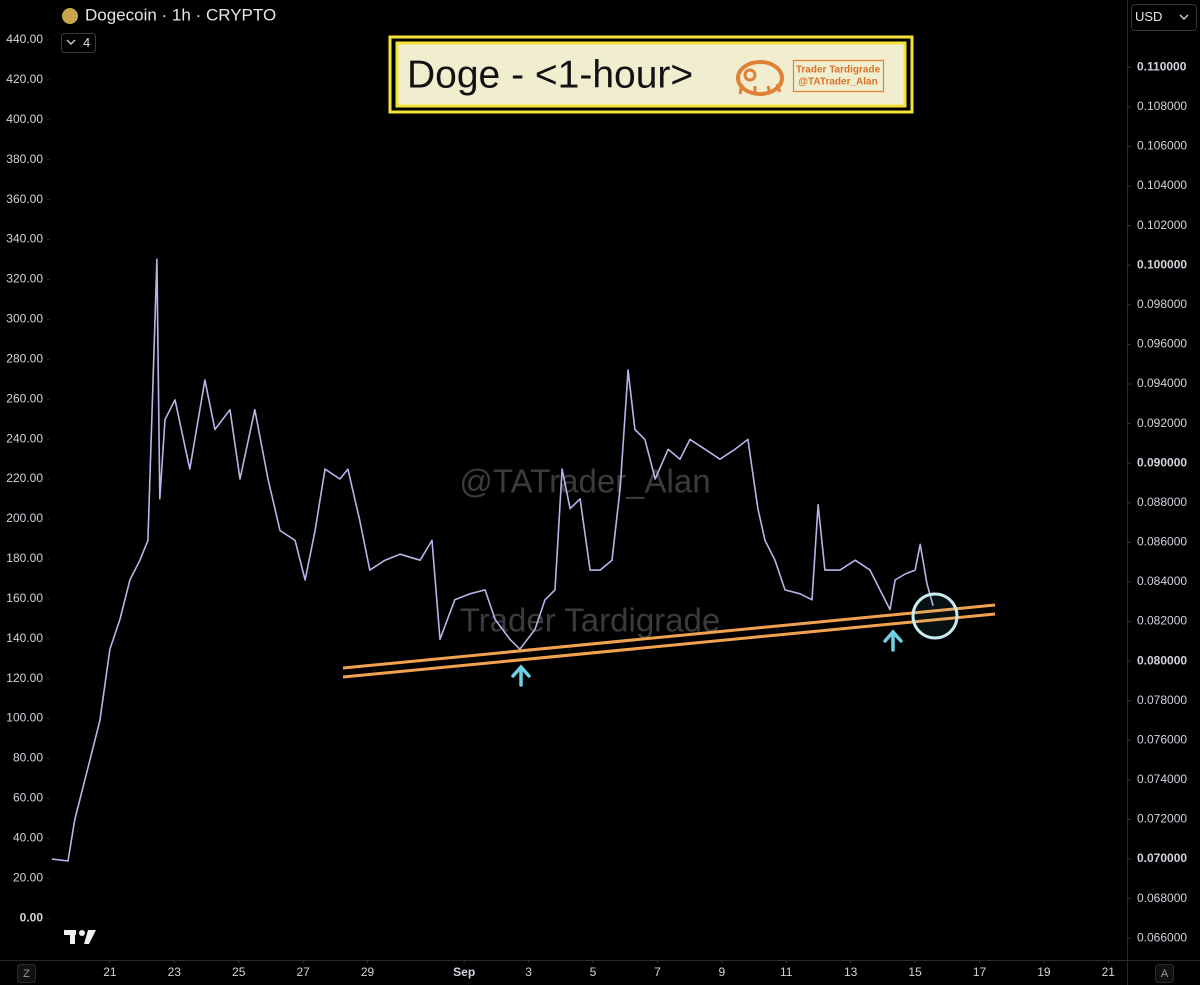 This screenshot has height=985, width=1200. Describe the element at coordinates (1162, 819) in the screenshot. I see `y2-tick-label: 0.072000` at that location.